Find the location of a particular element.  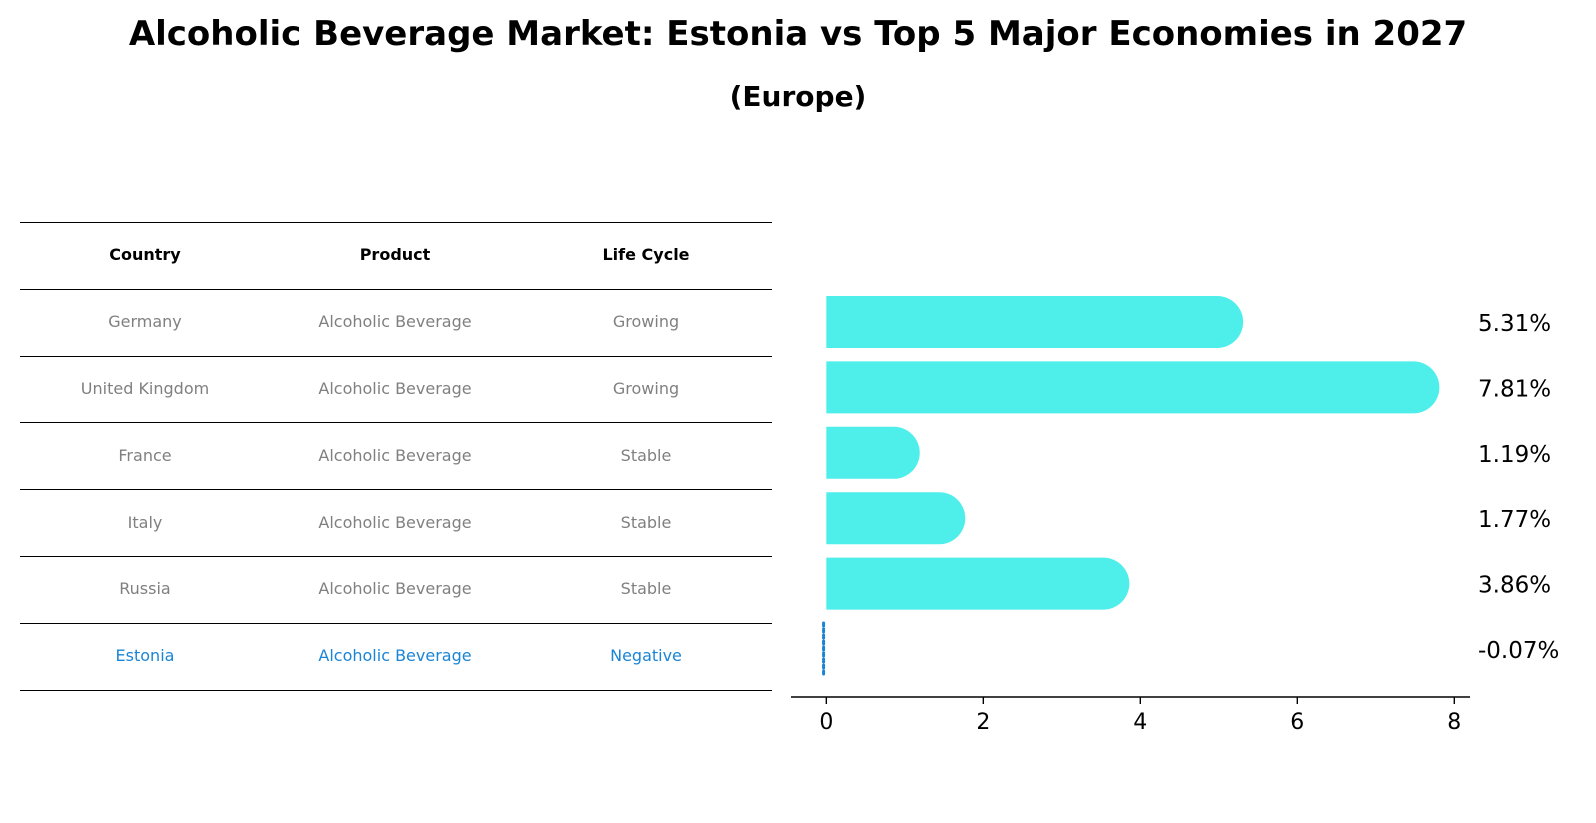

table-cell: Italy is located at coordinates (145, 522).